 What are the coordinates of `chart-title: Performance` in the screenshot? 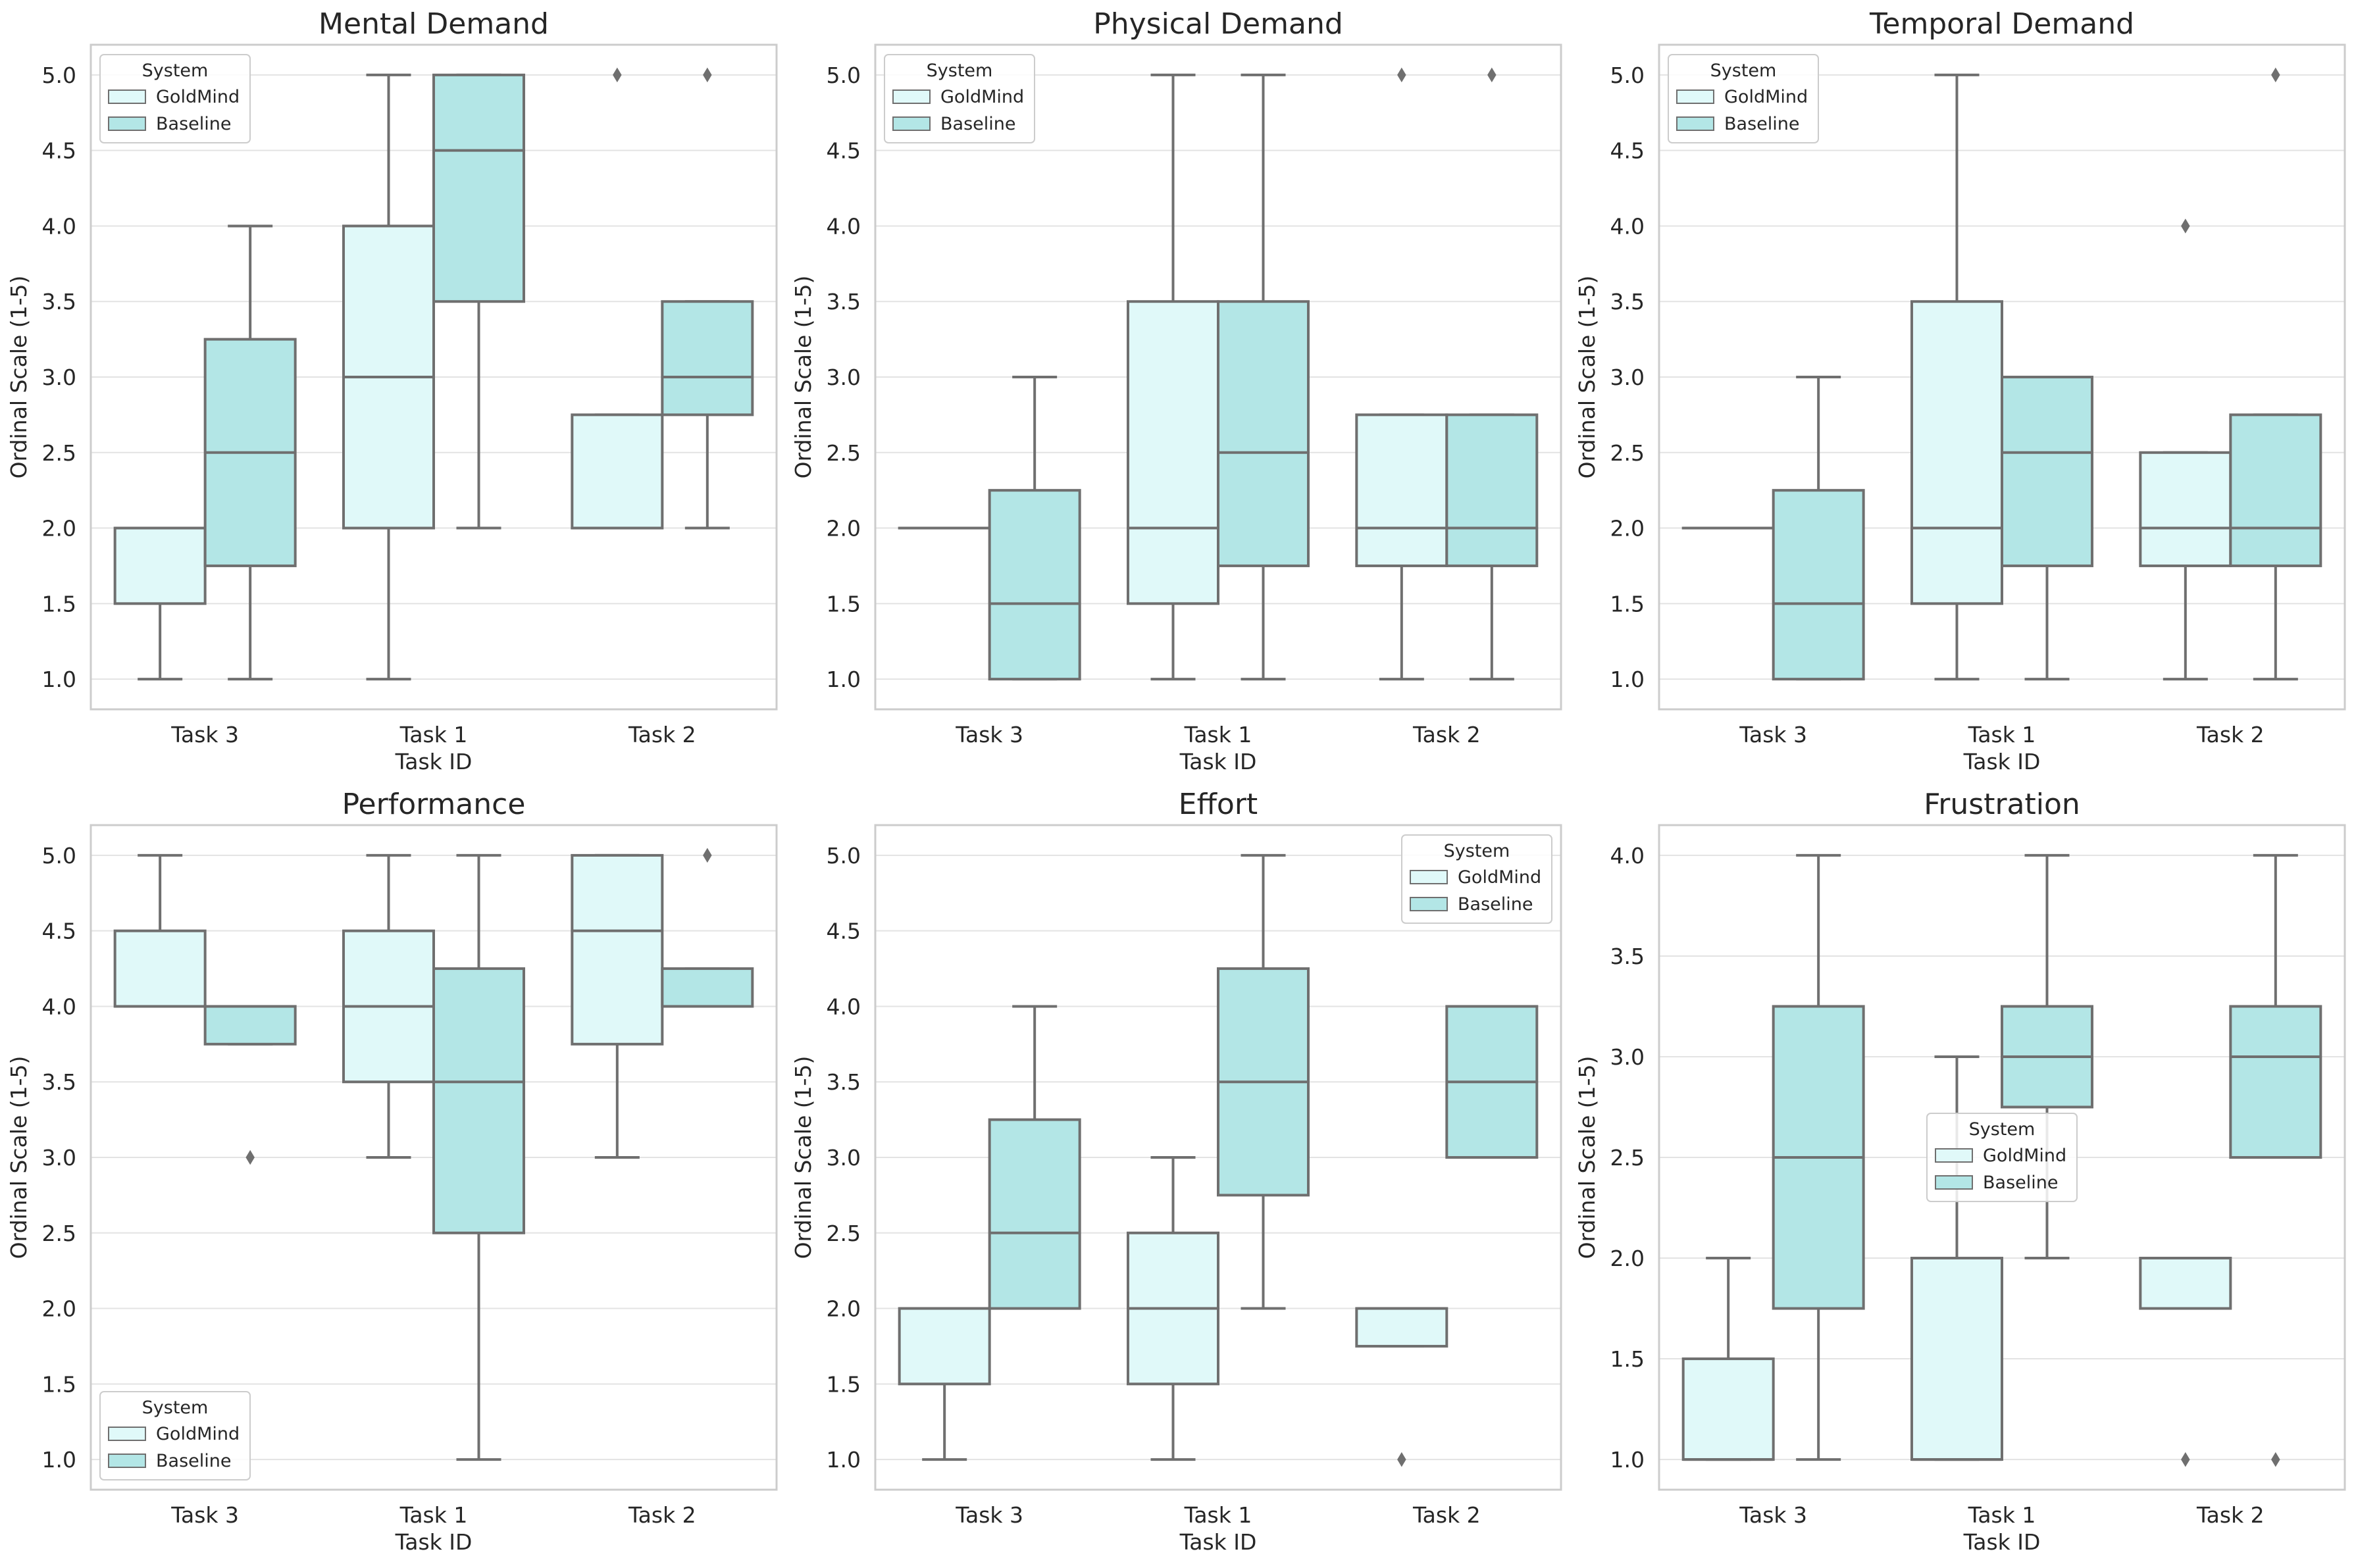 It's located at (434, 805).